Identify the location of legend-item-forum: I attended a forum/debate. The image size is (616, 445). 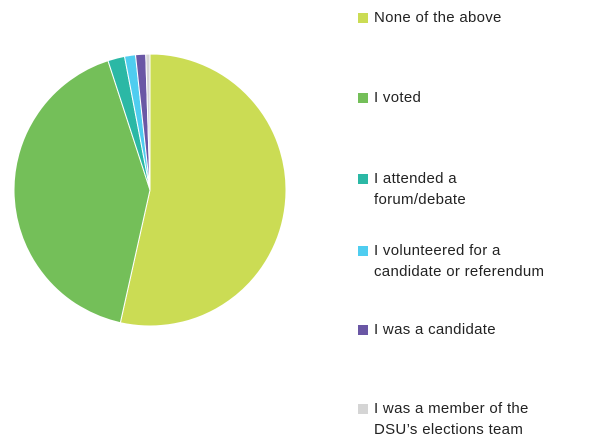
(412, 189).